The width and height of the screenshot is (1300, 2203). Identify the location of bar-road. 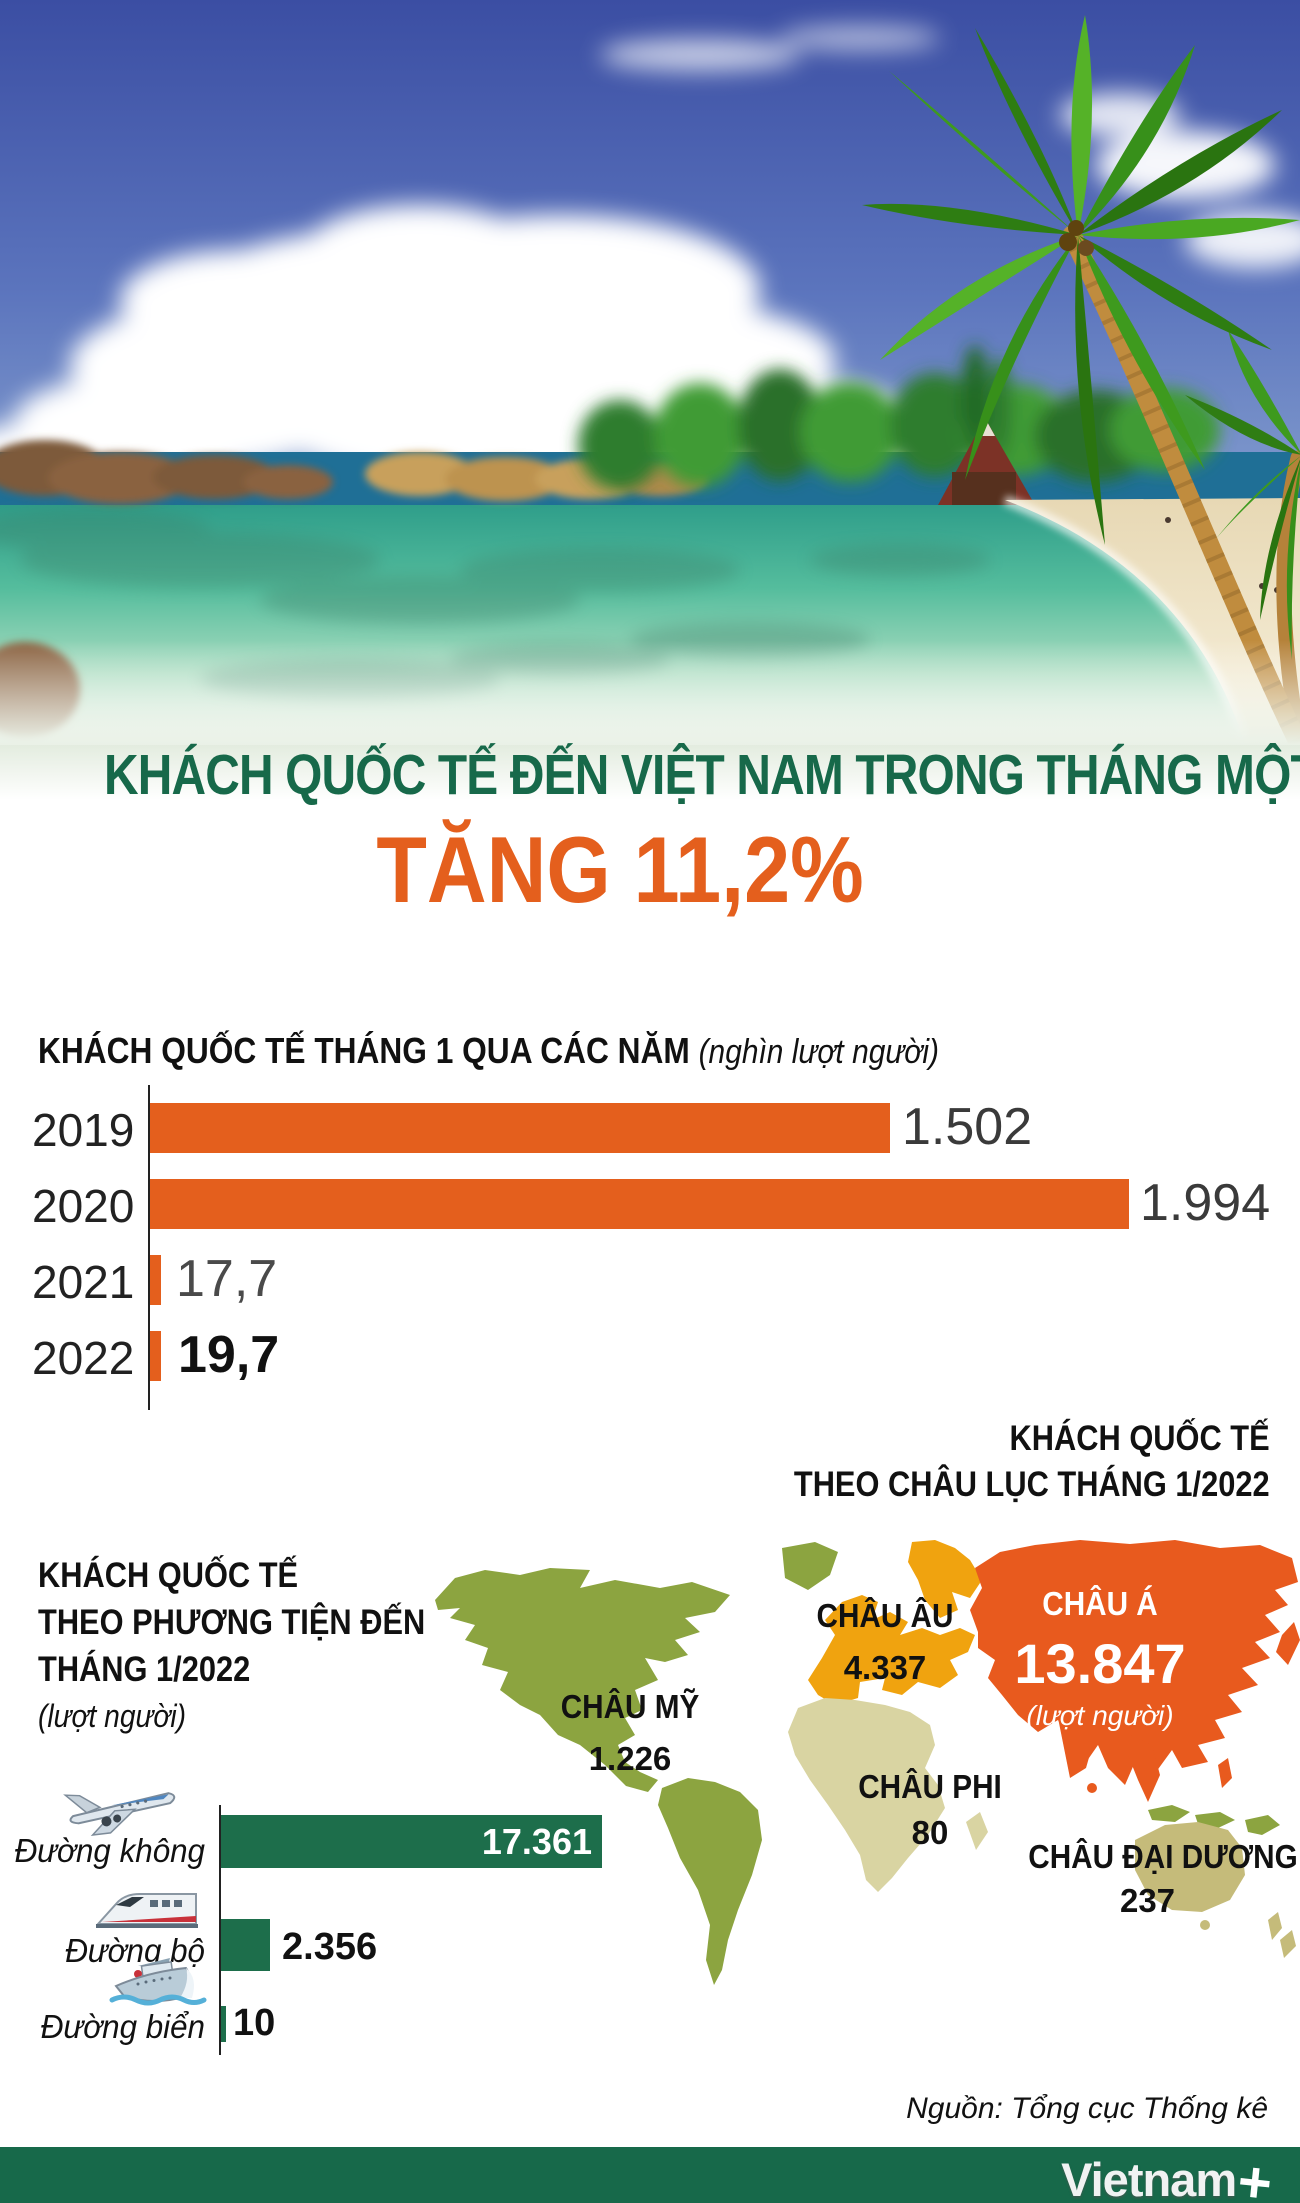
(245, 1945).